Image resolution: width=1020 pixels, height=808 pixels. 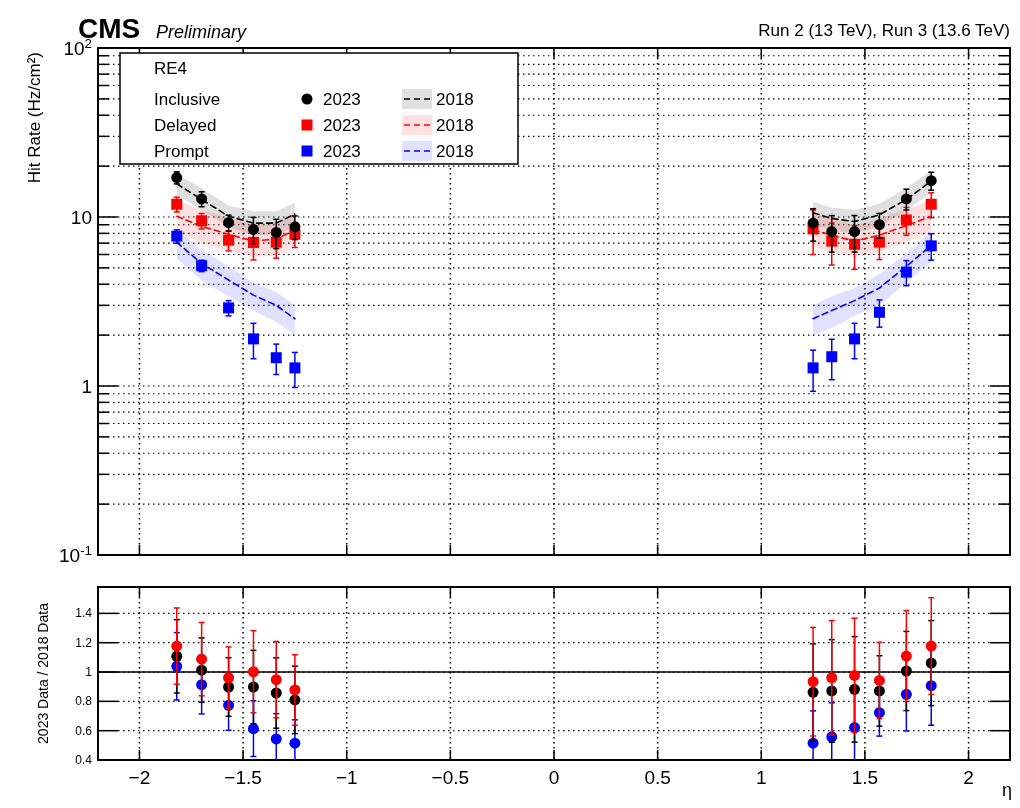 I want to click on x-tick-label: −2, so click(x=139, y=777).